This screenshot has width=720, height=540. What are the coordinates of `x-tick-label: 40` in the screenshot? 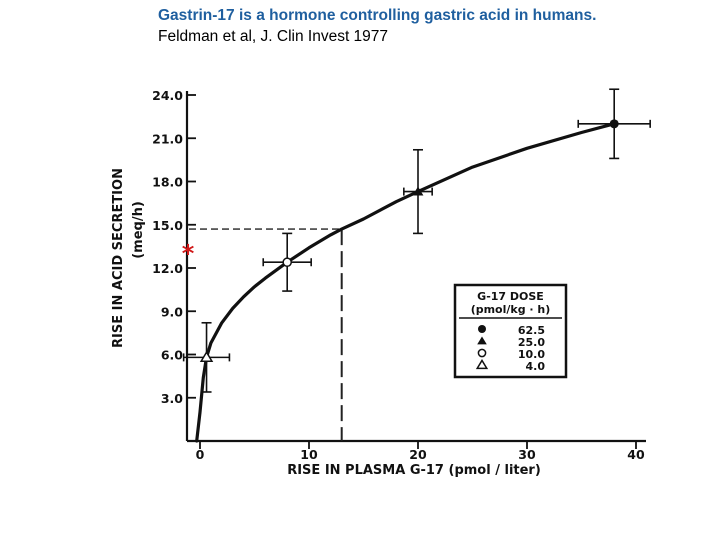 It's located at (636, 454).